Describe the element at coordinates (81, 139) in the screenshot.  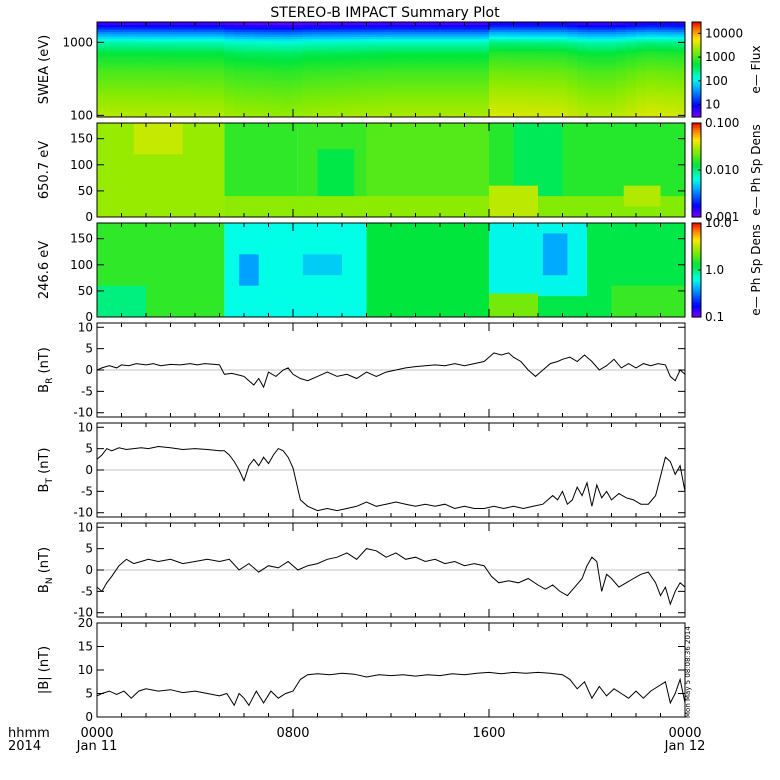
I see `y-tick-label: 150` at that location.